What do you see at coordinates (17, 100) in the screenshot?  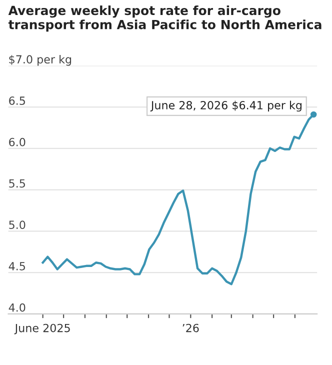 I see `y-tick-label: 6.5` at bounding box center [17, 100].